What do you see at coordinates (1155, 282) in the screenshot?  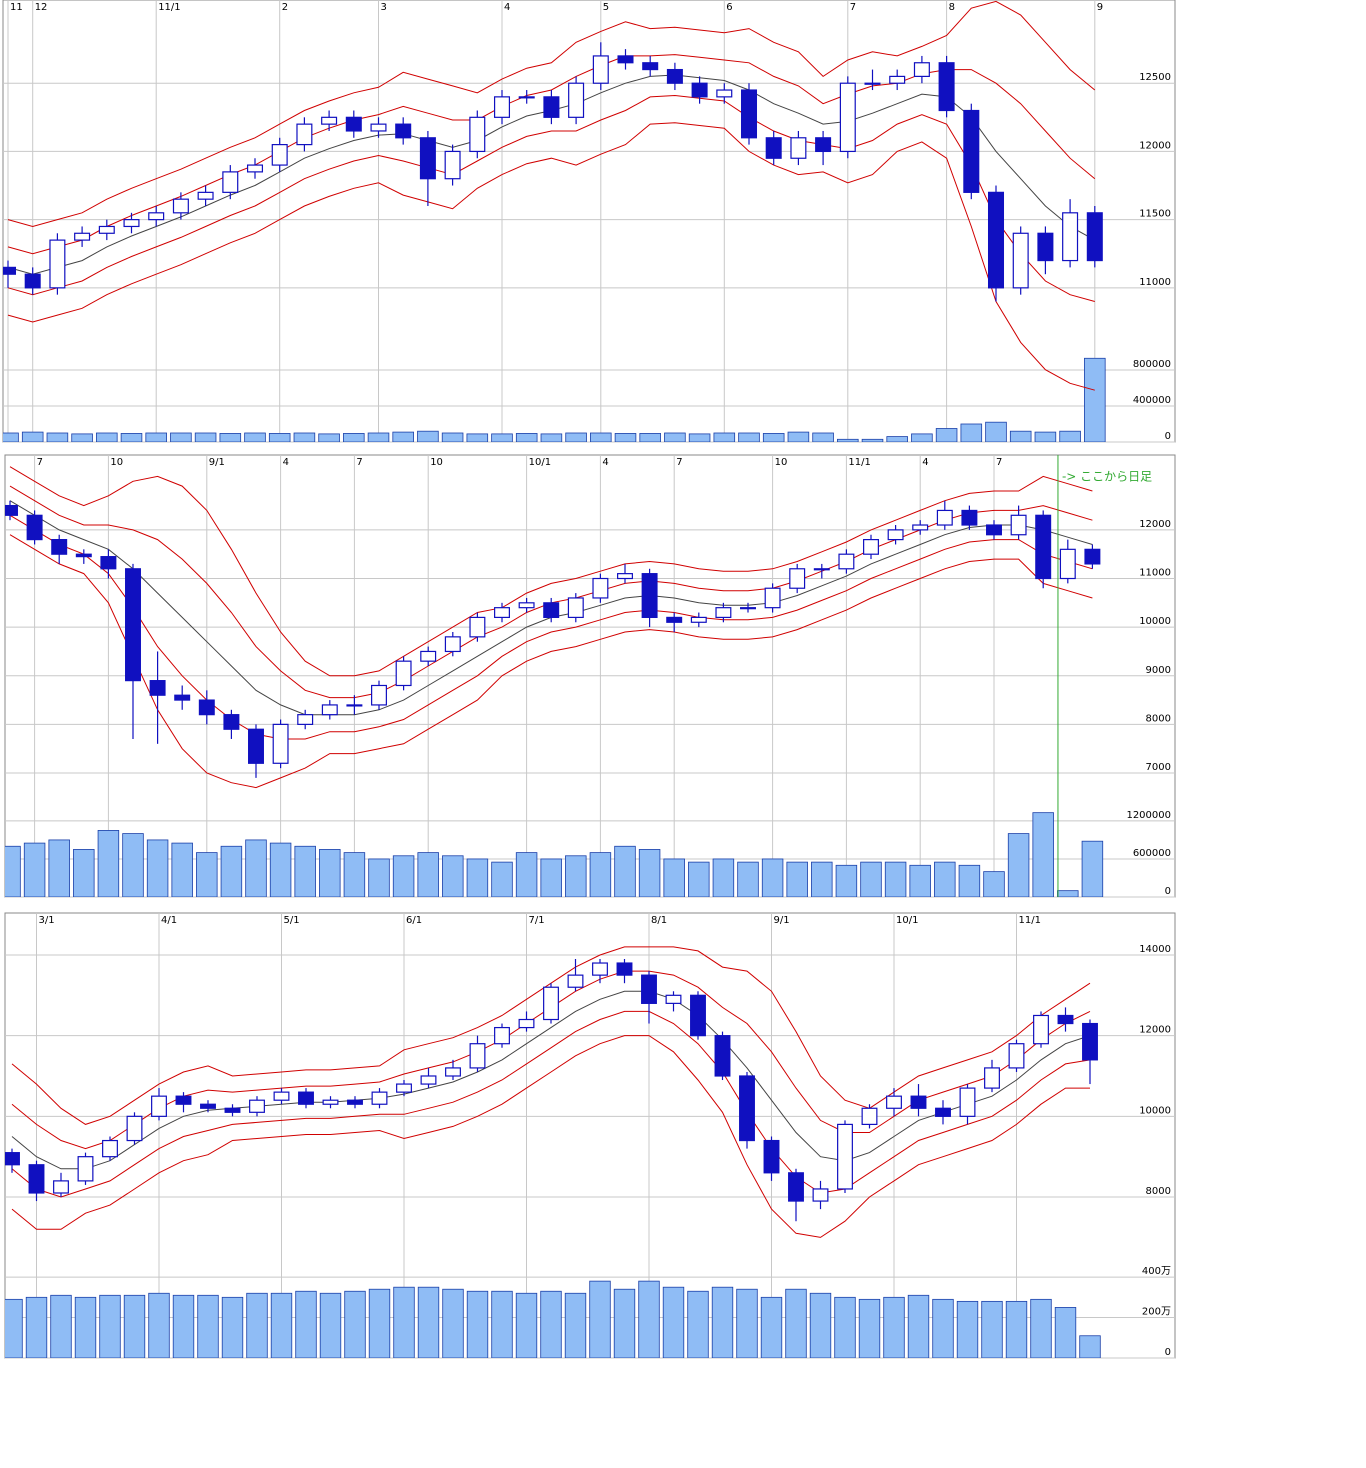 I see `y-tick-label: 11000` at bounding box center [1155, 282].